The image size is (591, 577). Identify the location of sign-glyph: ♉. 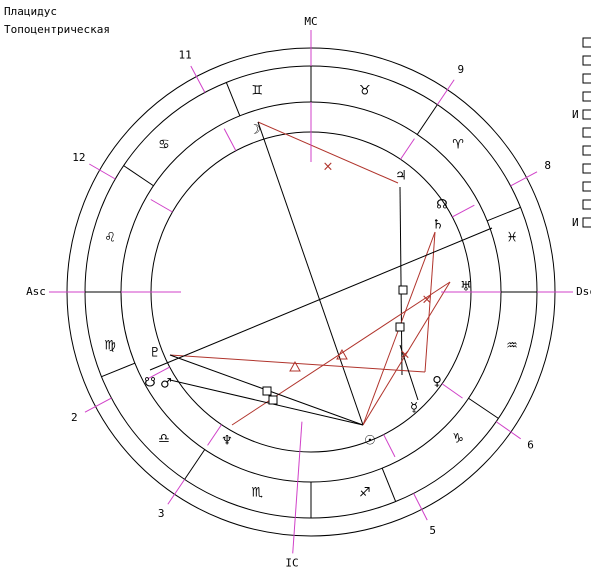
(365, 91).